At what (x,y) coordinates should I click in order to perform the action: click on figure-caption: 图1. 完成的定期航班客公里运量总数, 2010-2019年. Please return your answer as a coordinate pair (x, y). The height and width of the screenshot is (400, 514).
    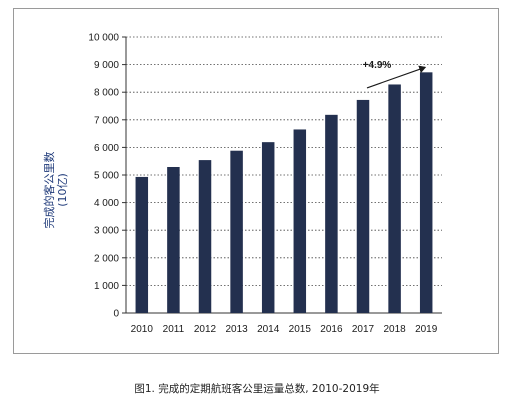
    Looking at the image, I should click on (257, 389).